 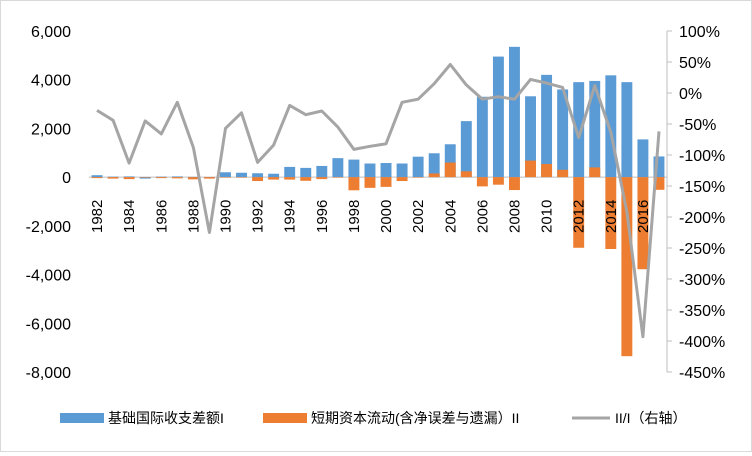 I want to click on y-right-tick-label: -350%, so click(x=702, y=311).